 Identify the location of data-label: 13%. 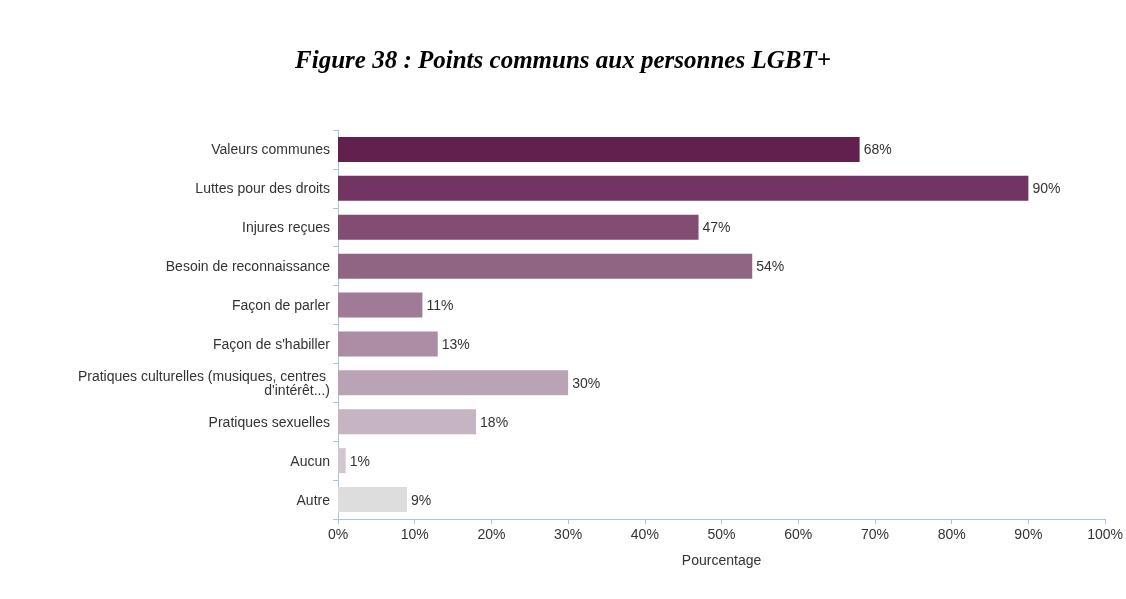
(455, 343).